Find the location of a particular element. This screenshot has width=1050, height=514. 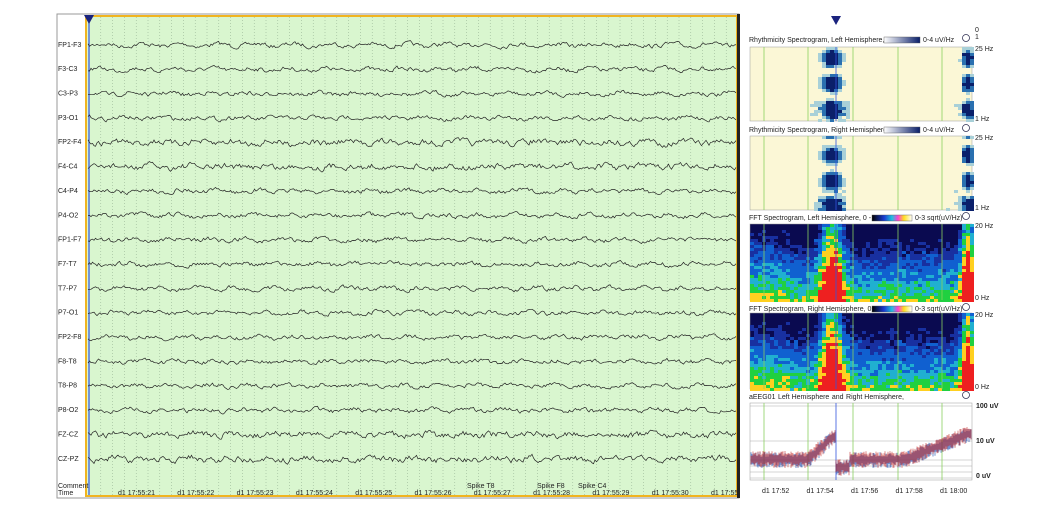

axis-top: 20 Hz is located at coordinates (984, 315).